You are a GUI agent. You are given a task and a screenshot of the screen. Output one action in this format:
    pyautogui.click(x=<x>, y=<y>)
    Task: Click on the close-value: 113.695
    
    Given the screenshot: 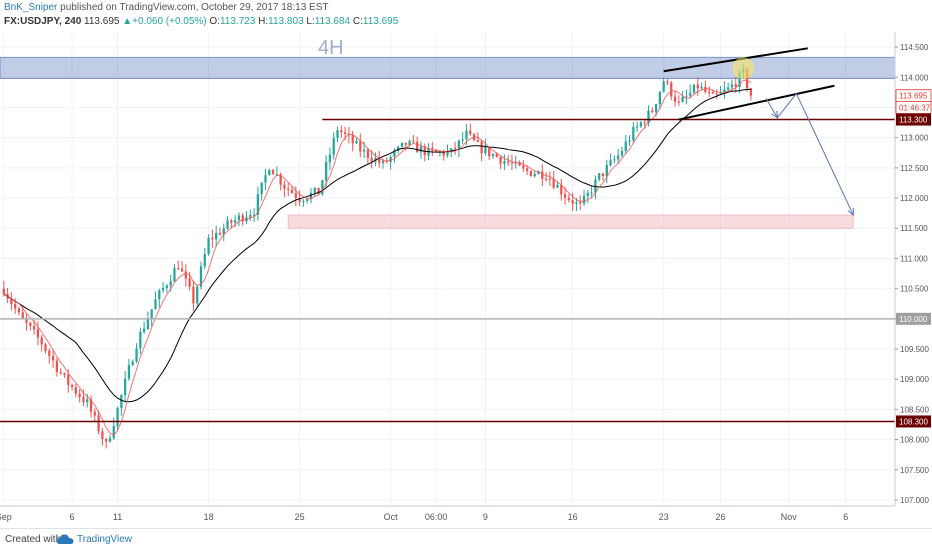 What is the action you would take?
    pyautogui.click(x=380, y=21)
    